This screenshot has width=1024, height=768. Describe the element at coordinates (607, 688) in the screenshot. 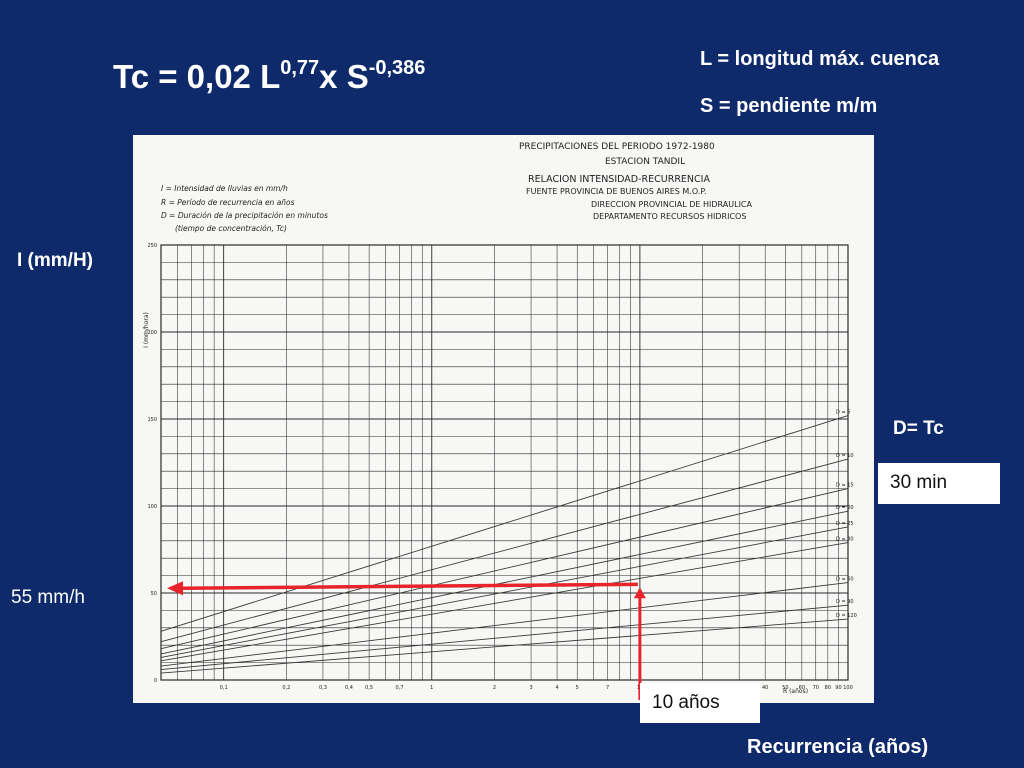

I see `x-tick-label: 7` at that location.